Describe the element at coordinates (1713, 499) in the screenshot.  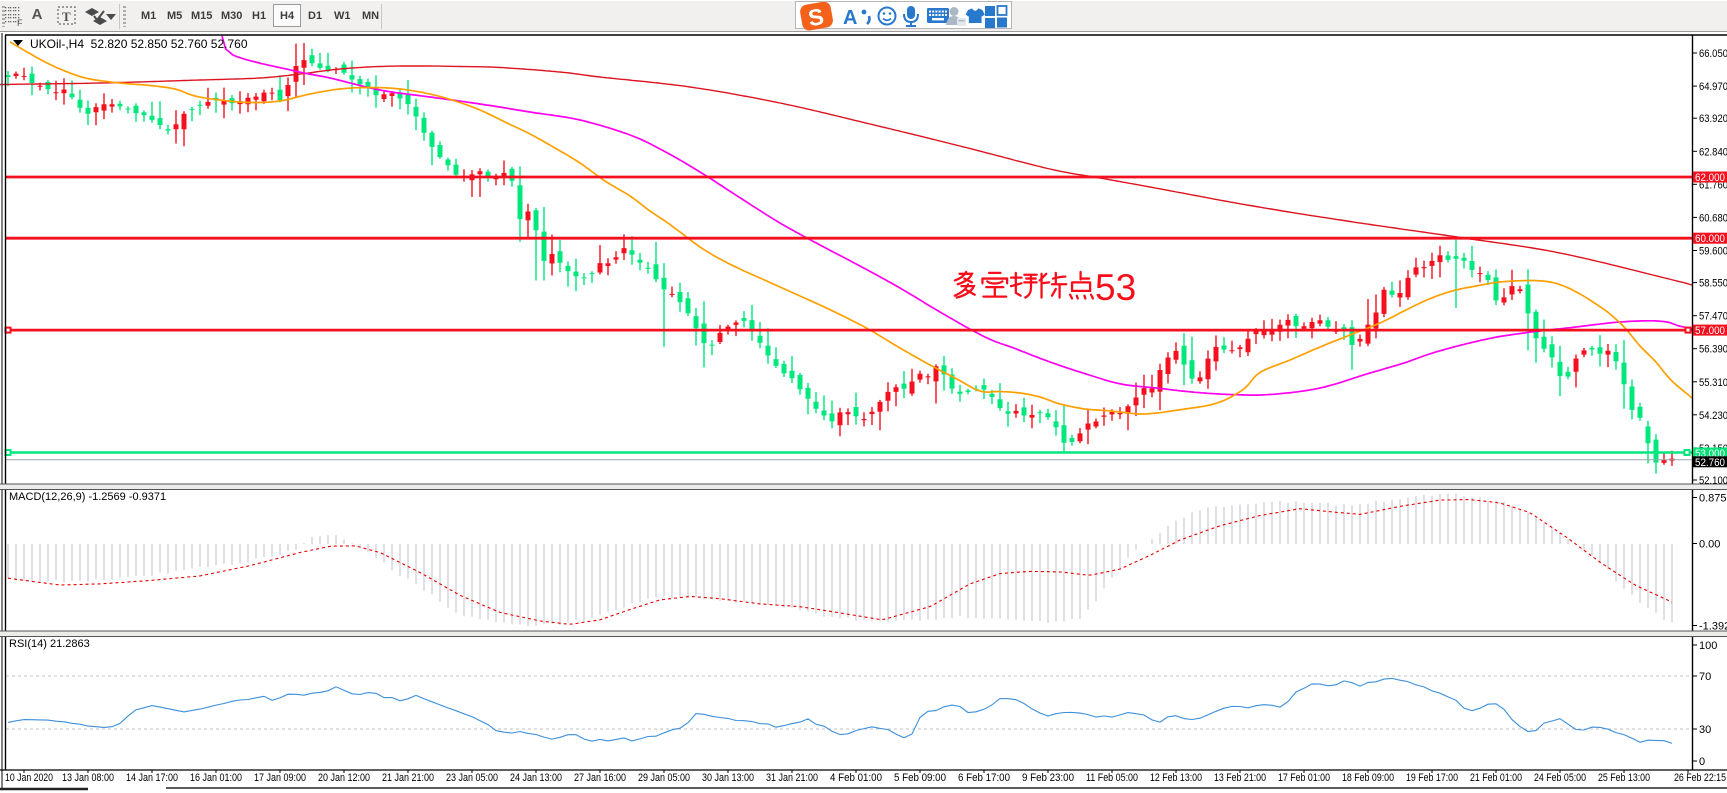
I see `svg-text: 0.8756` at that location.